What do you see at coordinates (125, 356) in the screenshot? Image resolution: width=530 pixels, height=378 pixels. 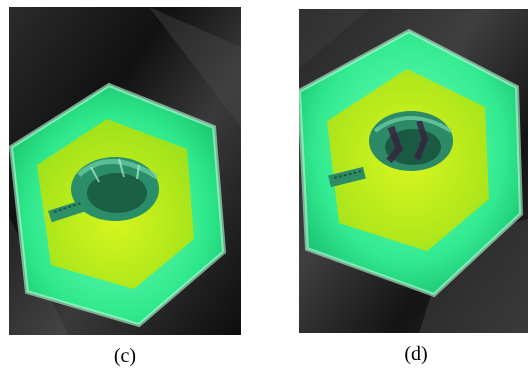 I see `caption-c: (c)` at bounding box center [125, 356].